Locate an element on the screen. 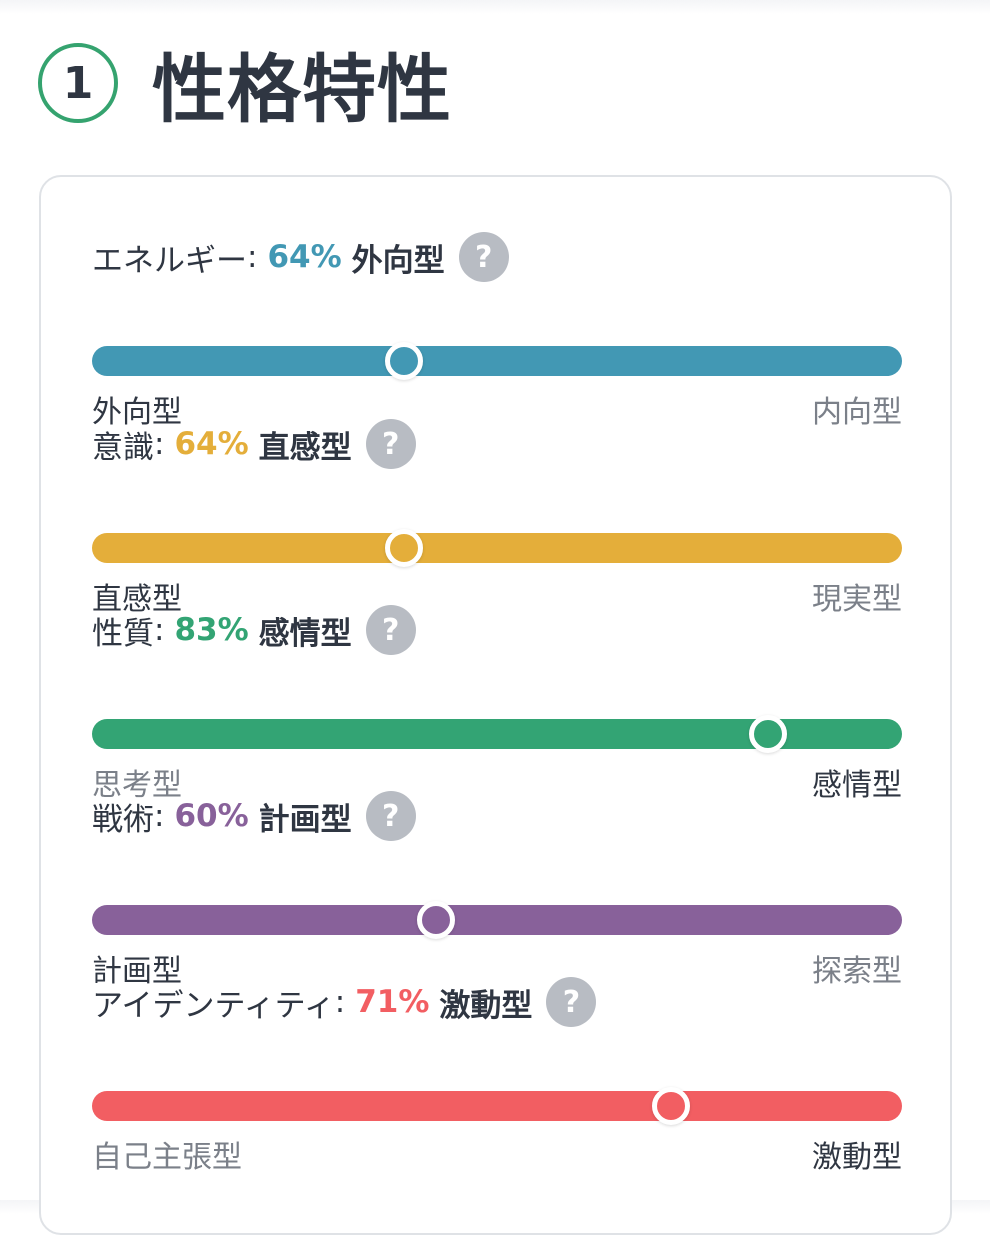 This screenshot has width=990, height=1235. trait-left-label: 外向型 is located at coordinates (137, 412).